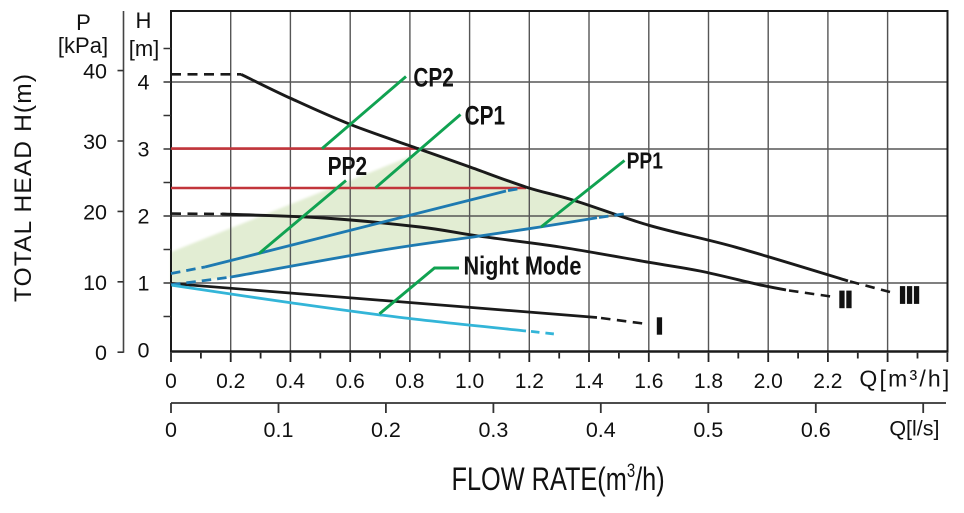 The width and height of the screenshot is (964, 513). I want to click on svg-text: 2, so click(144, 216).